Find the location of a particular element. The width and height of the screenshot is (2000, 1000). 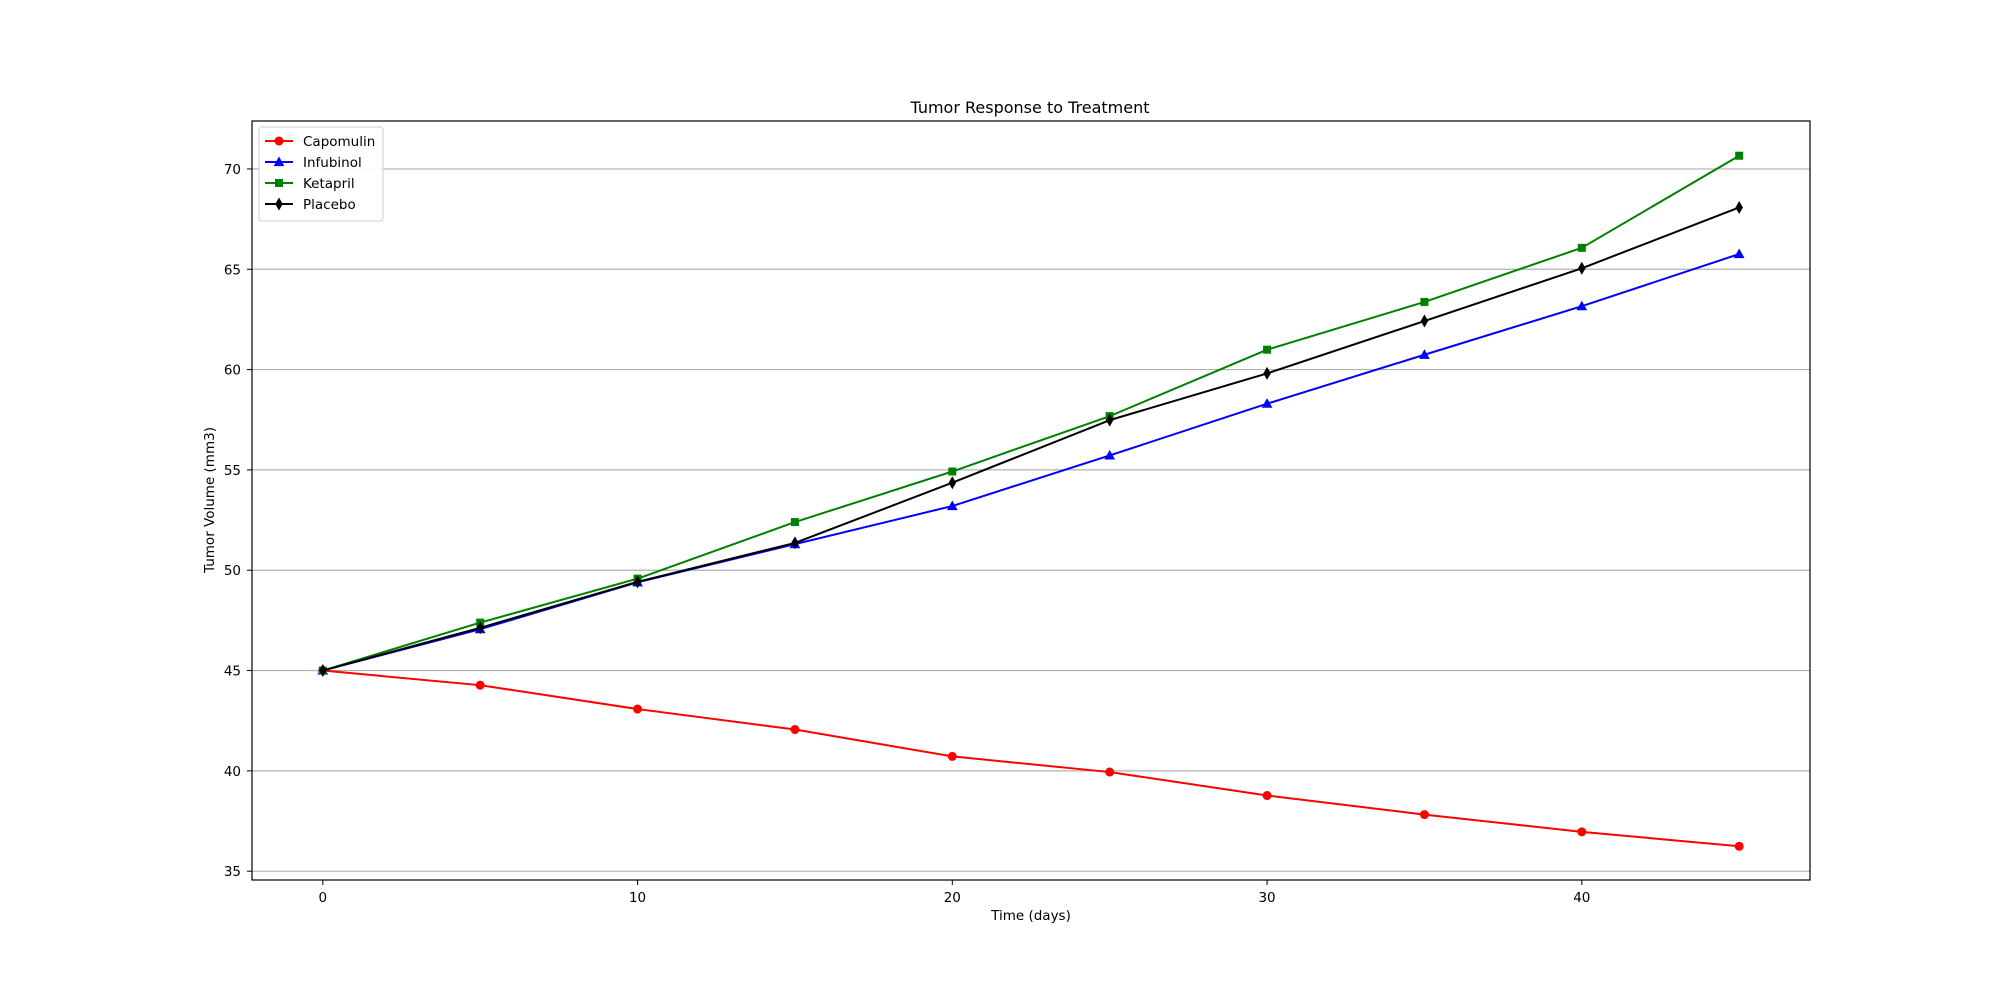

legend-item-capomulin: Capomulin is located at coordinates (320, 142).